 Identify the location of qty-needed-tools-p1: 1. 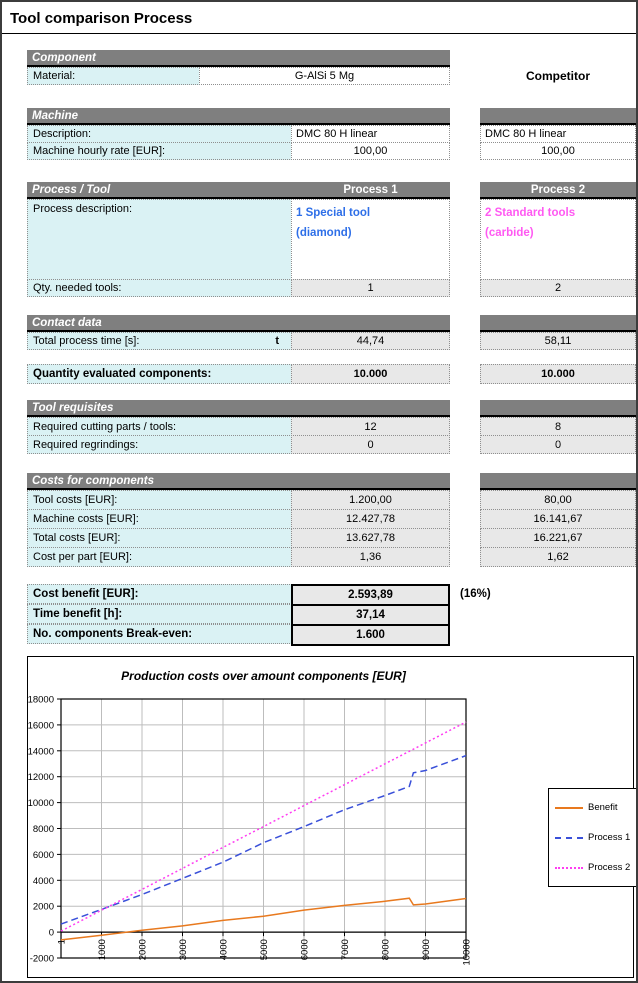
(370, 288).